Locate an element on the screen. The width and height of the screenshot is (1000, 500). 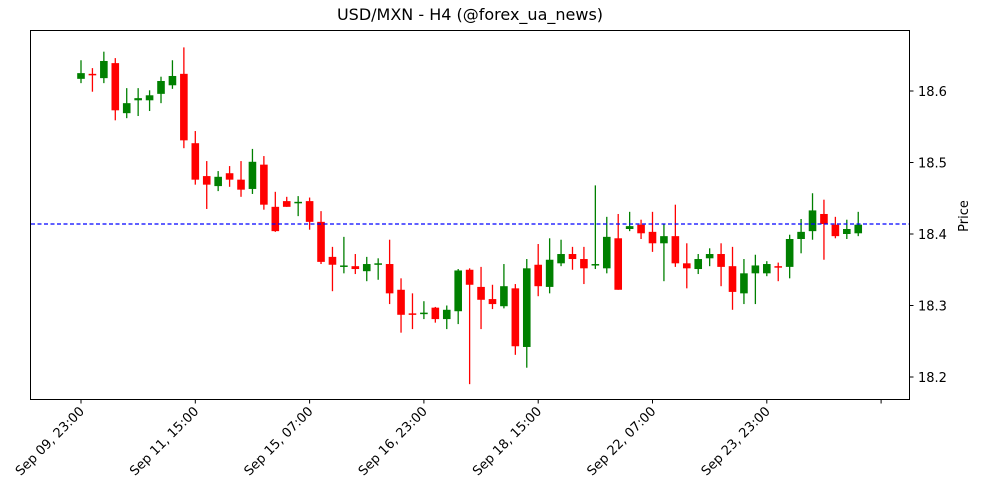
y-tick-label: 18.2 is located at coordinates (932, 378).